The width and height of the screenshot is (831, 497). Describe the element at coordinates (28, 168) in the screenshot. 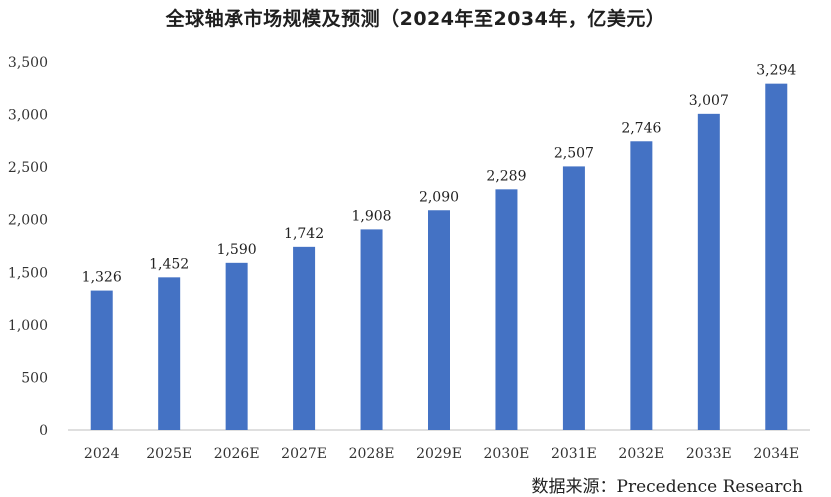

I see `y-tick-label: 2,500` at that location.